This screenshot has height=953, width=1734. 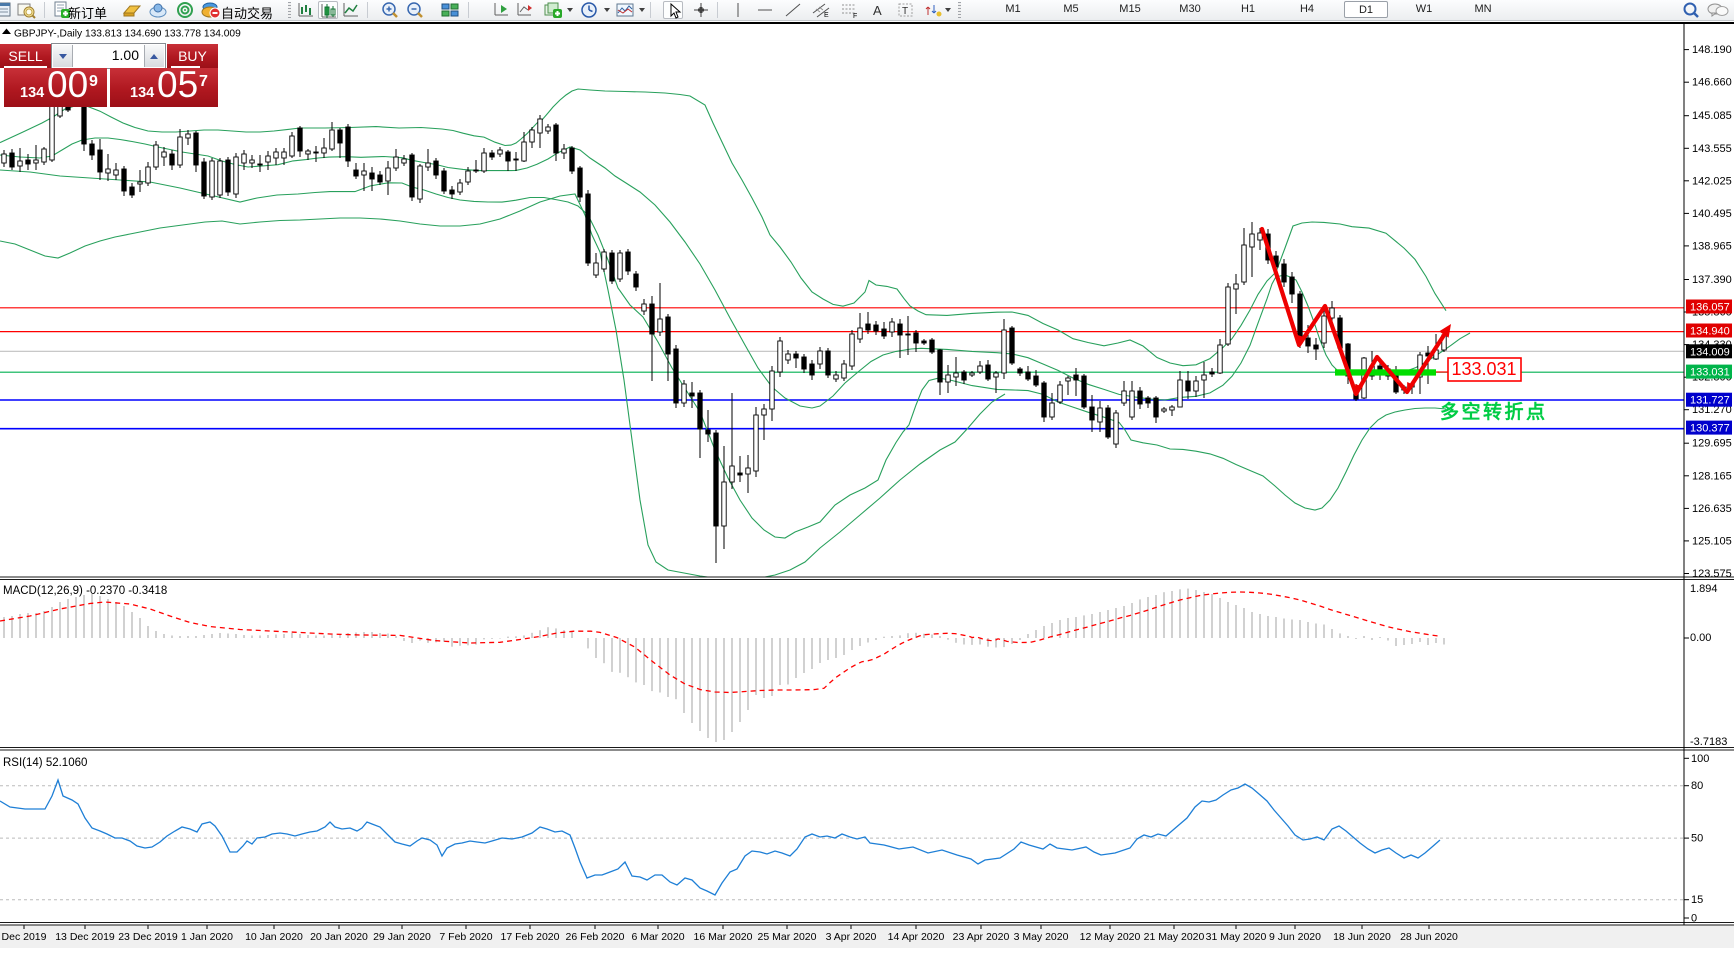 What do you see at coordinates (465, 937) in the screenshot?
I see `svg-text: 7 Feb 2020` at bounding box center [465, 937].